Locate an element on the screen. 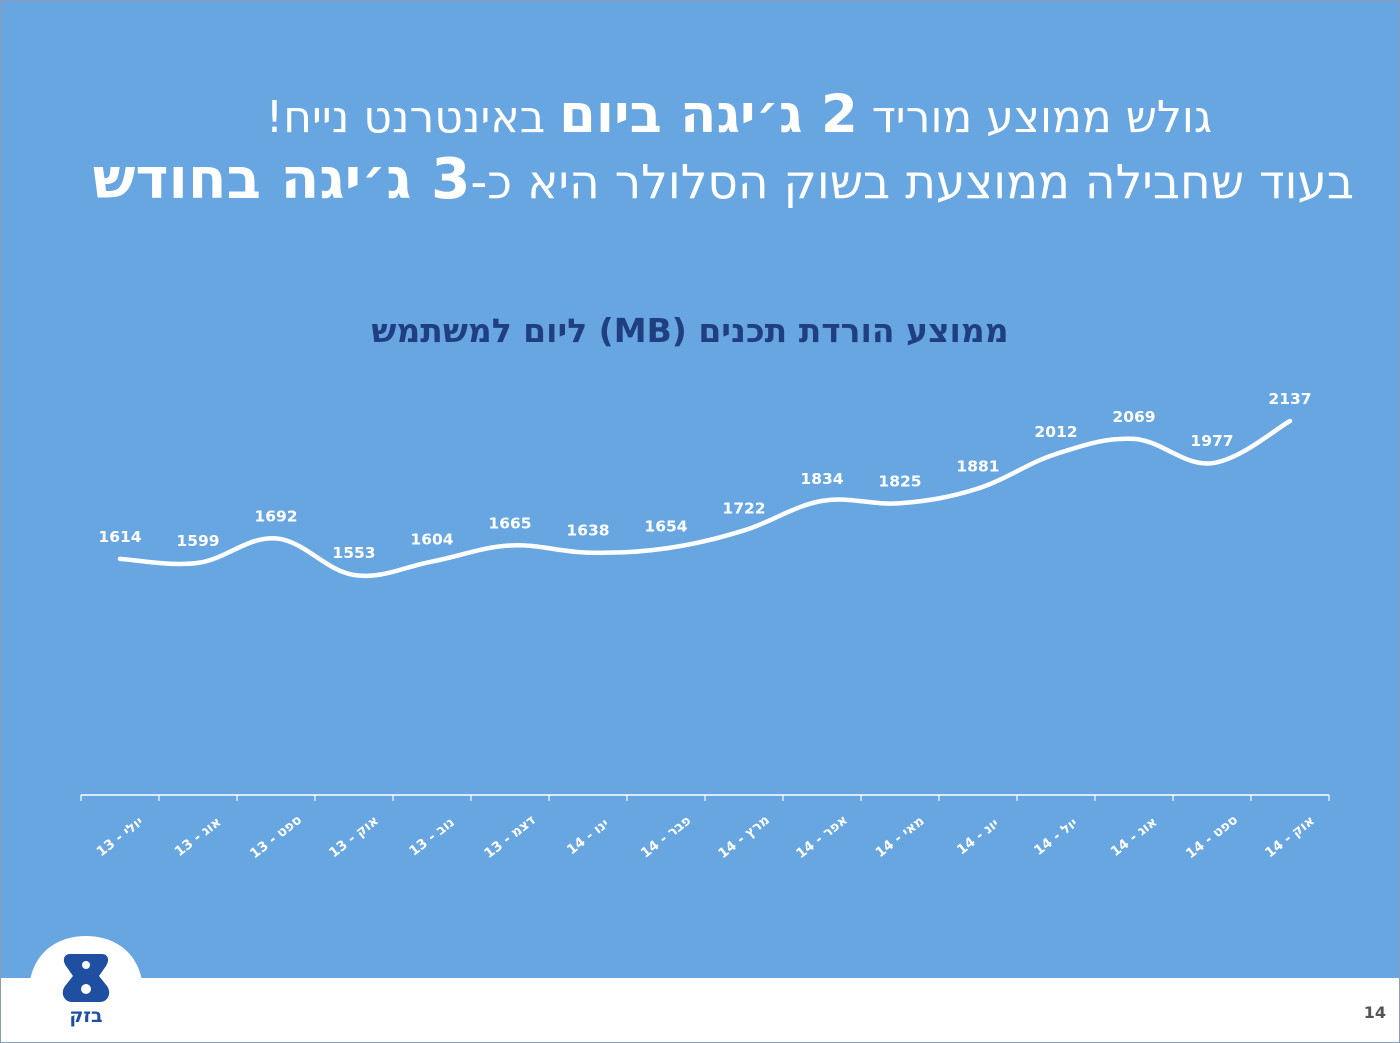 The image size is (1400, 1043). headline-line-2-bold: 3 ג׳יגה בחודש is located at coordinates (281, 179).